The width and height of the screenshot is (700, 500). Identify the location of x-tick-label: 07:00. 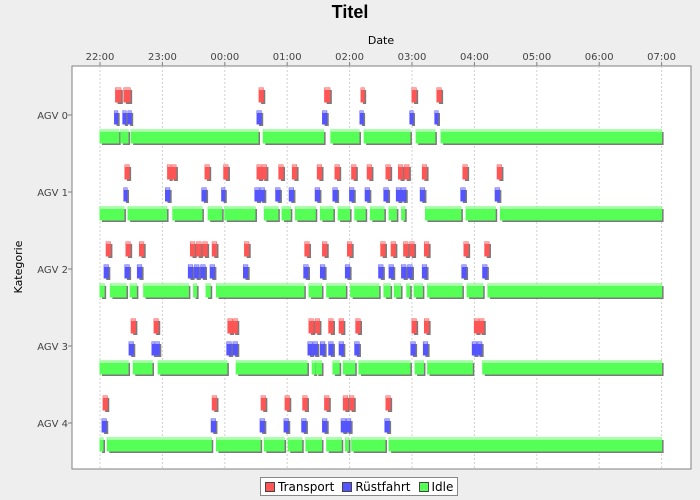
(661, 57).